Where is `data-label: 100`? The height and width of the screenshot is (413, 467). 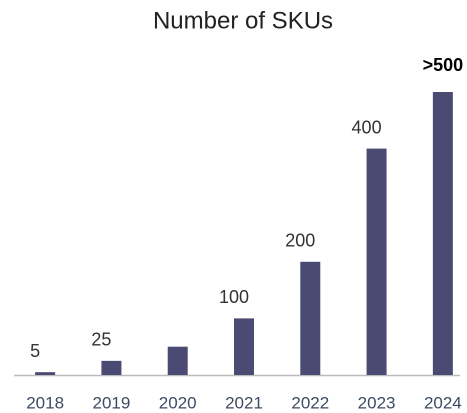 data-label: 100 is located at coordinates (234, 297).